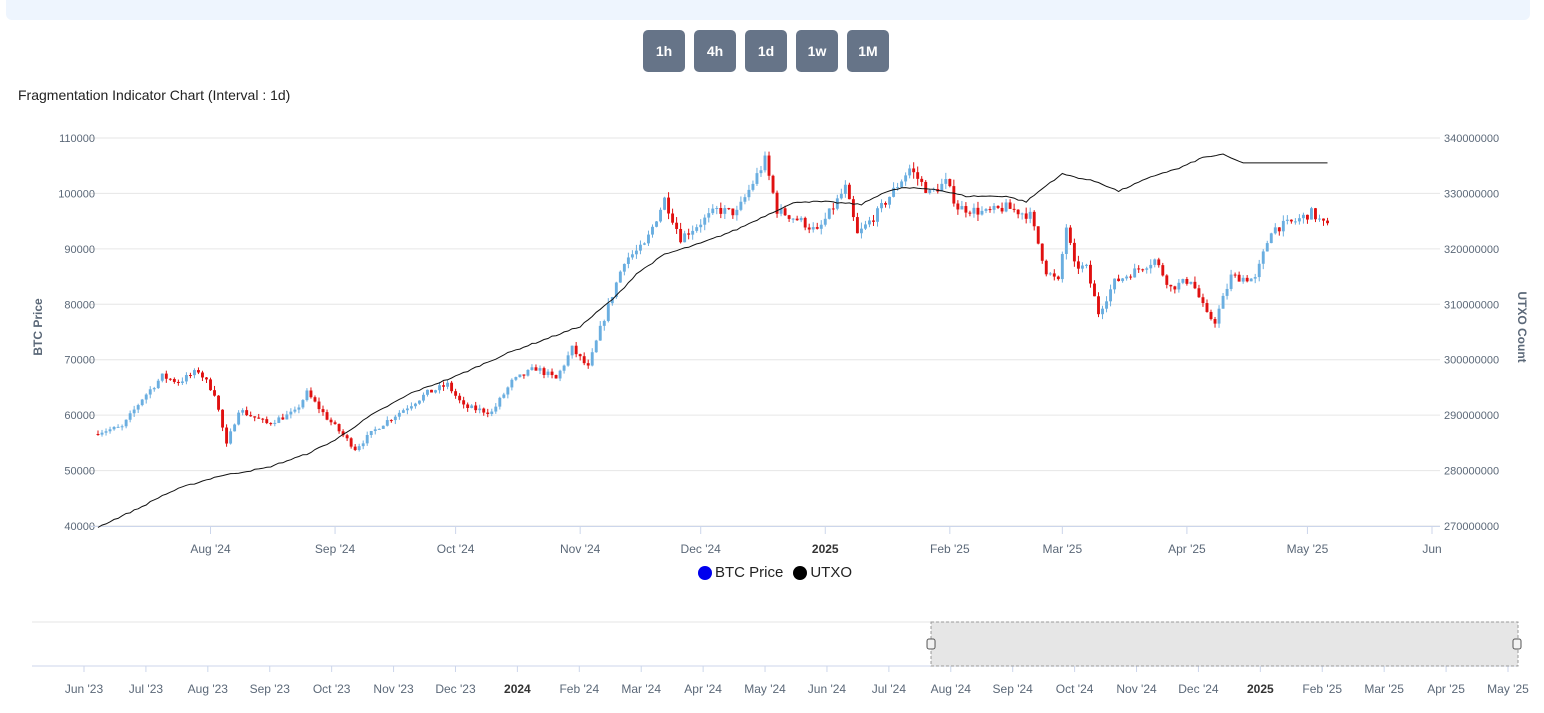  What do you see at coordinates (1517, 644) in the screenshot?
I see `navigator-right-handle` at bounding box center [1517, 644].